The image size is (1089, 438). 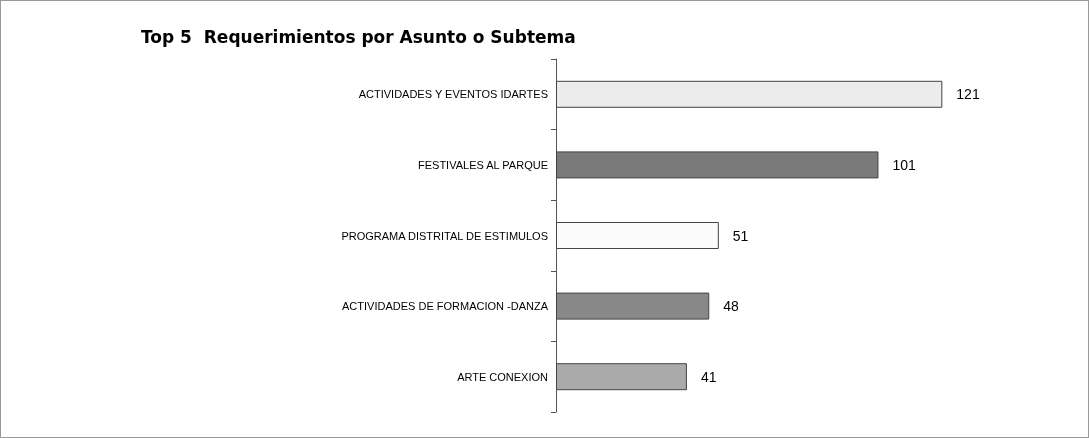 What do you see at coordinates (708, 376) in the screenshot?
I see `data-label: 41` at bounding box center [708, 376].